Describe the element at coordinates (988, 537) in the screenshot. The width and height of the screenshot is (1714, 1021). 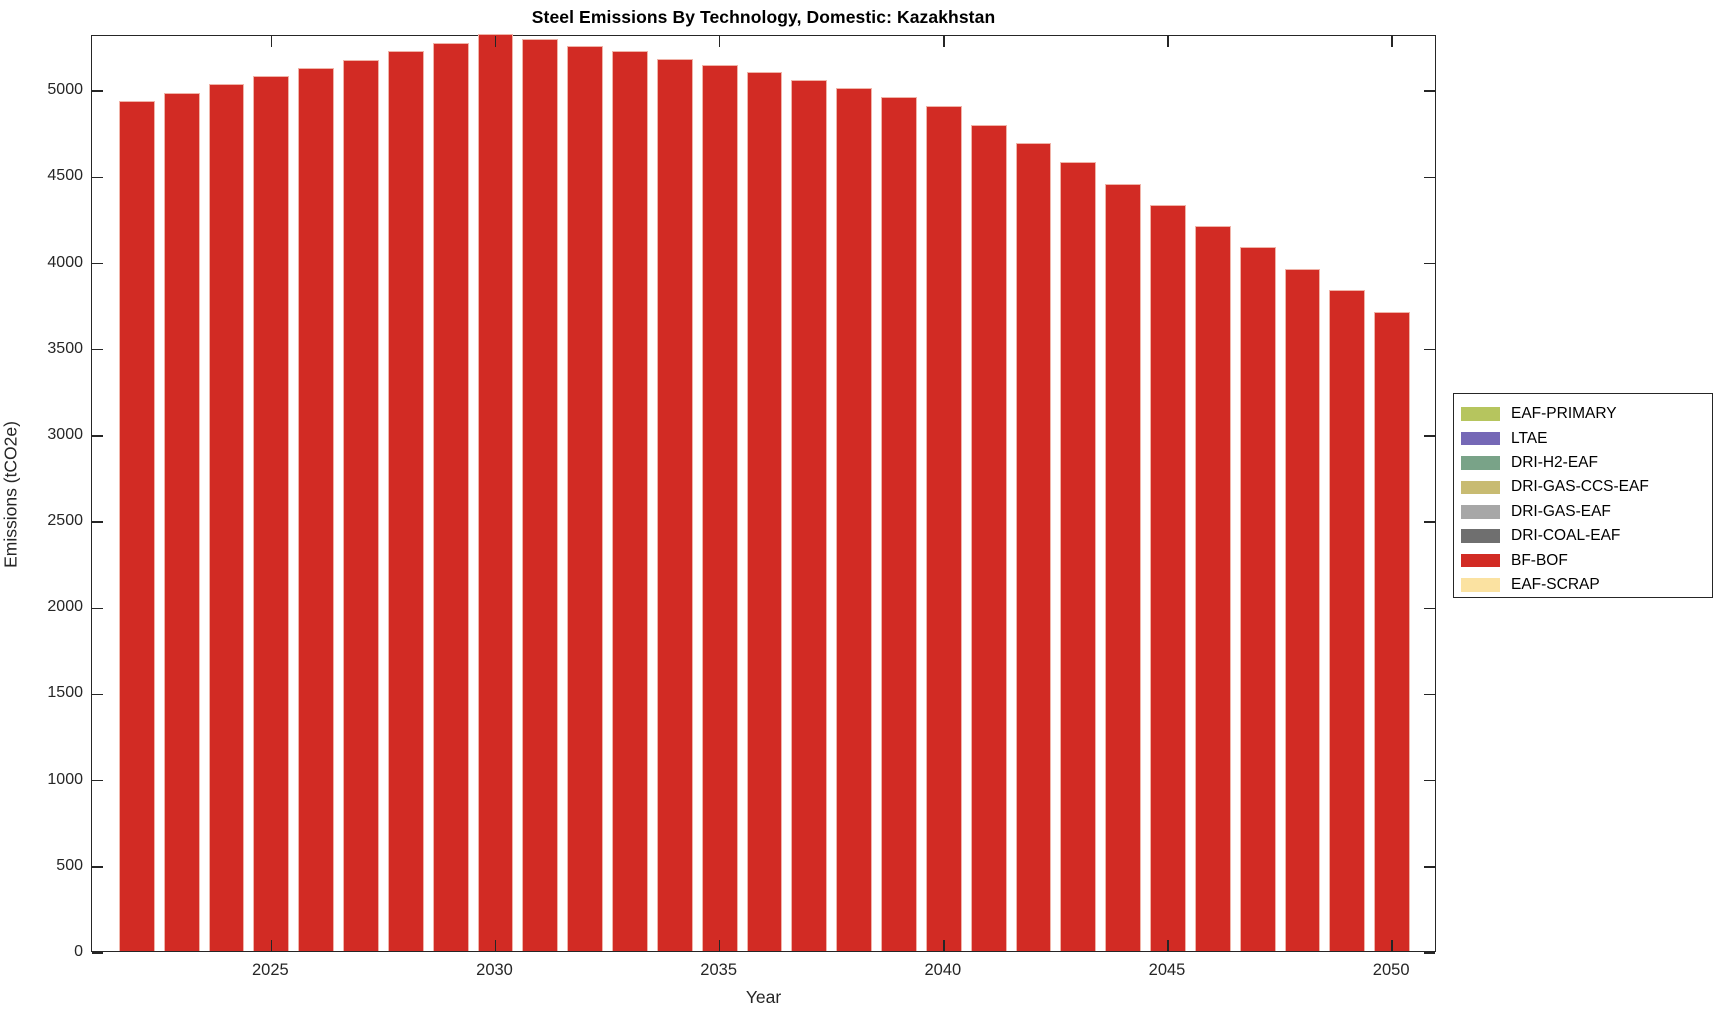
I see `bar-bf-bof-2041` at that location.